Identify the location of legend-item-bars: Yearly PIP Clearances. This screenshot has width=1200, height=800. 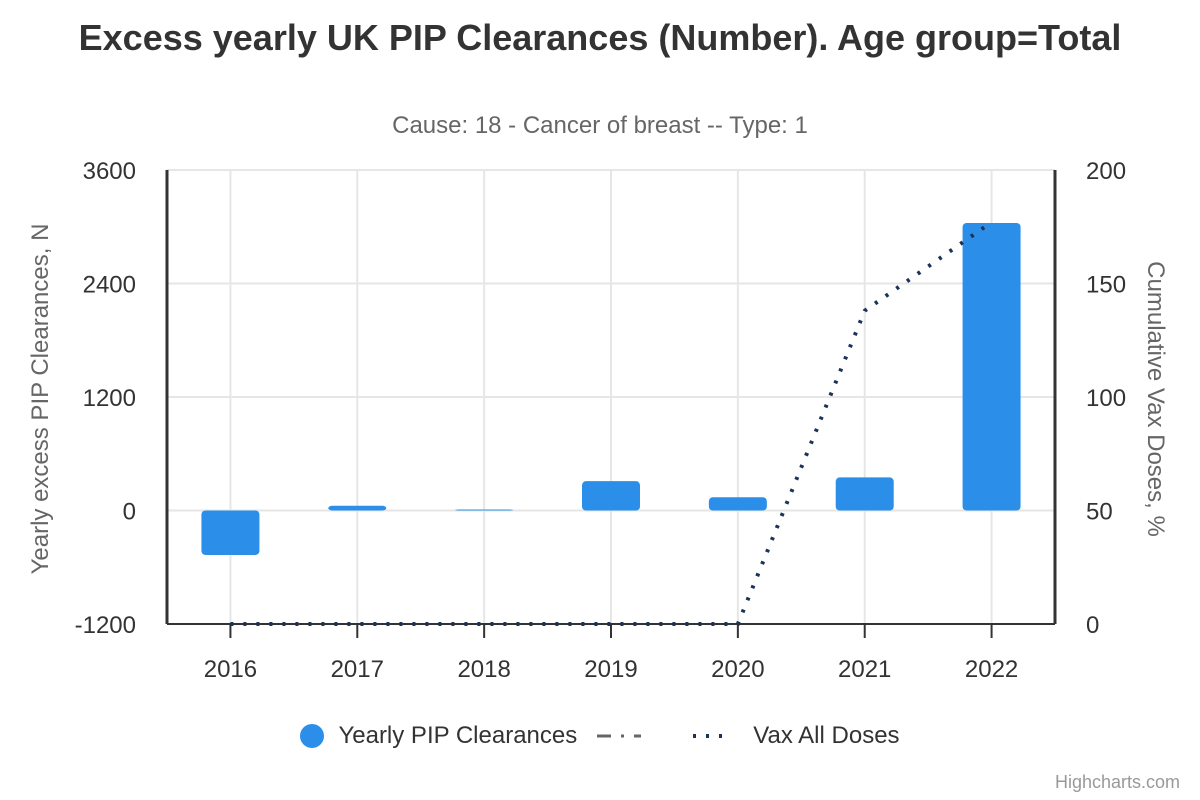
(438, 736).